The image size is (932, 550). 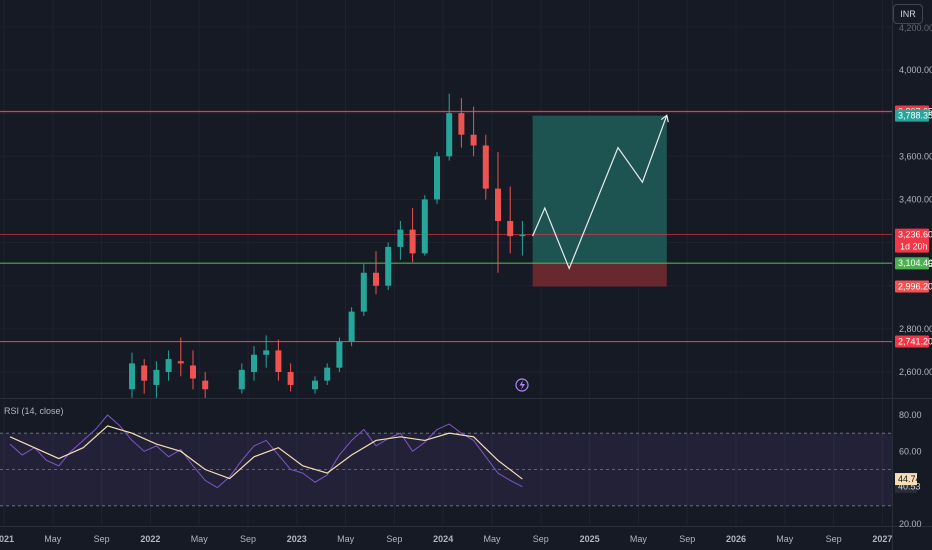 What do you see at coordinates (34, 411) in the screenshot?
I see `rsi-indicator-label: RSI (14, close)` at bounding box center [34, 411].